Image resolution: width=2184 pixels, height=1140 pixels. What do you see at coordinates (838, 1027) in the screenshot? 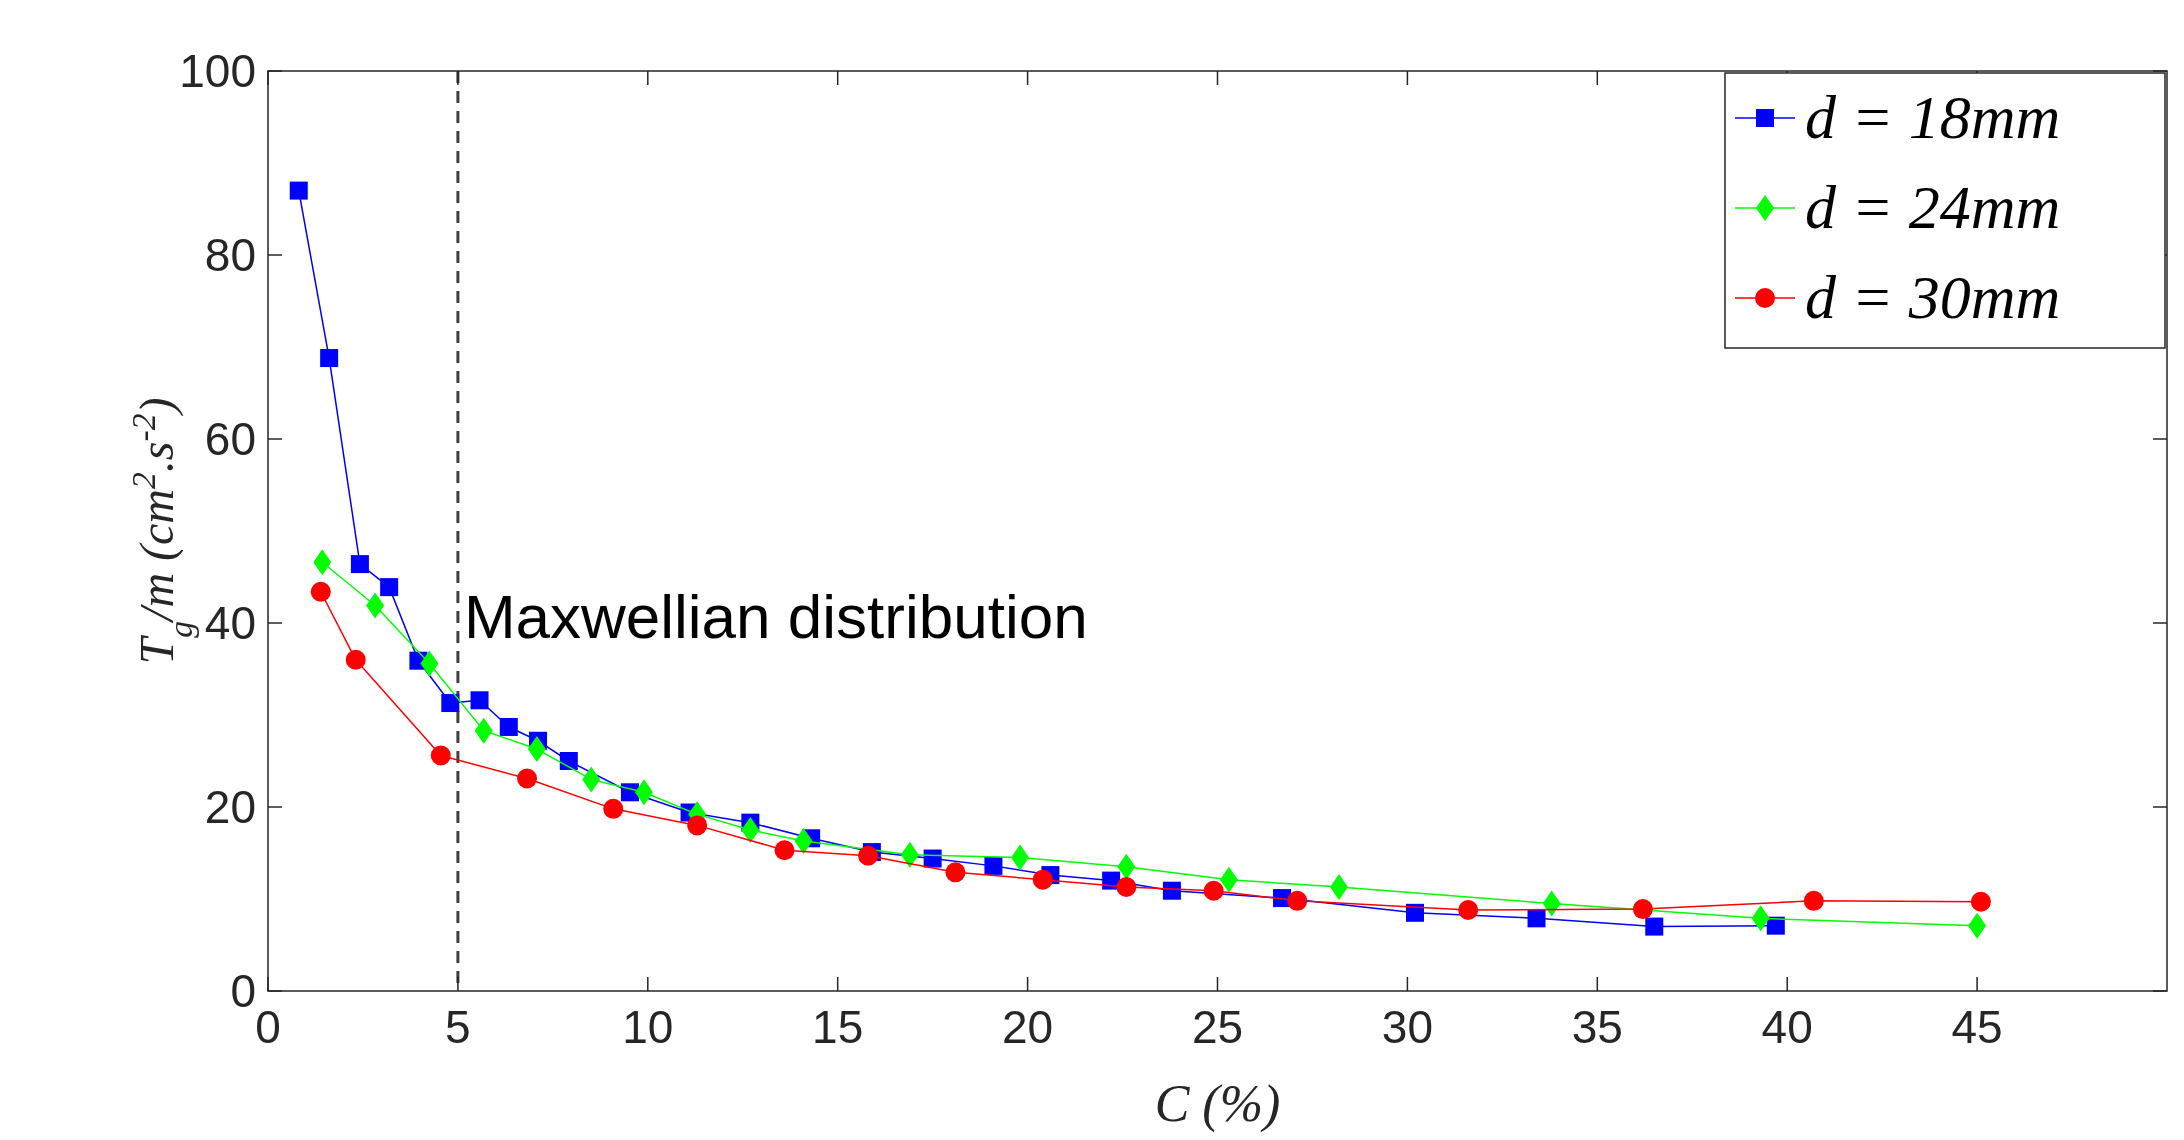
I see `x-tick-label: 15` at bounding box center [838, 1027].